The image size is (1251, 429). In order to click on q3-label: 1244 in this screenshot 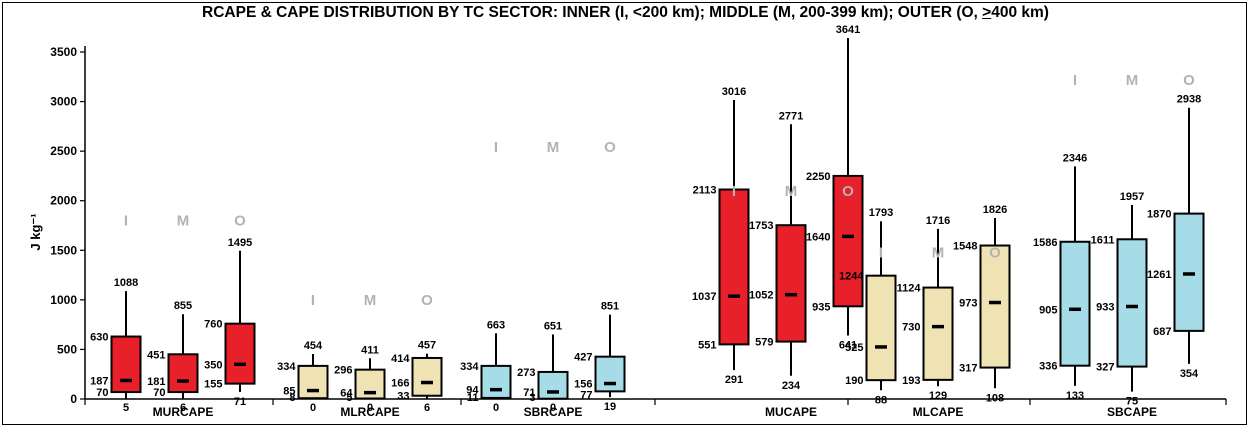, I will do `click(851, 277)`.